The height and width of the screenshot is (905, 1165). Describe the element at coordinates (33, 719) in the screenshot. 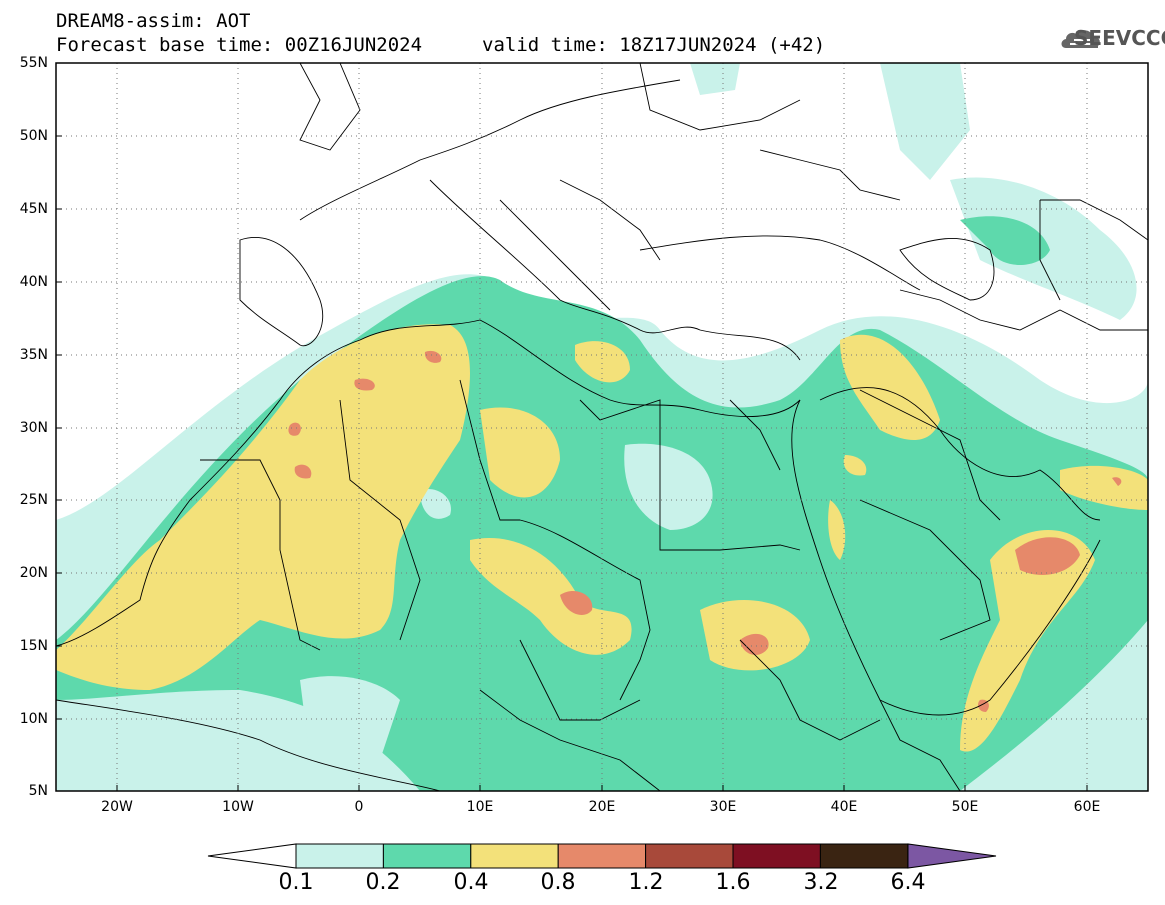

I see `lat-label: 10N` at that location.